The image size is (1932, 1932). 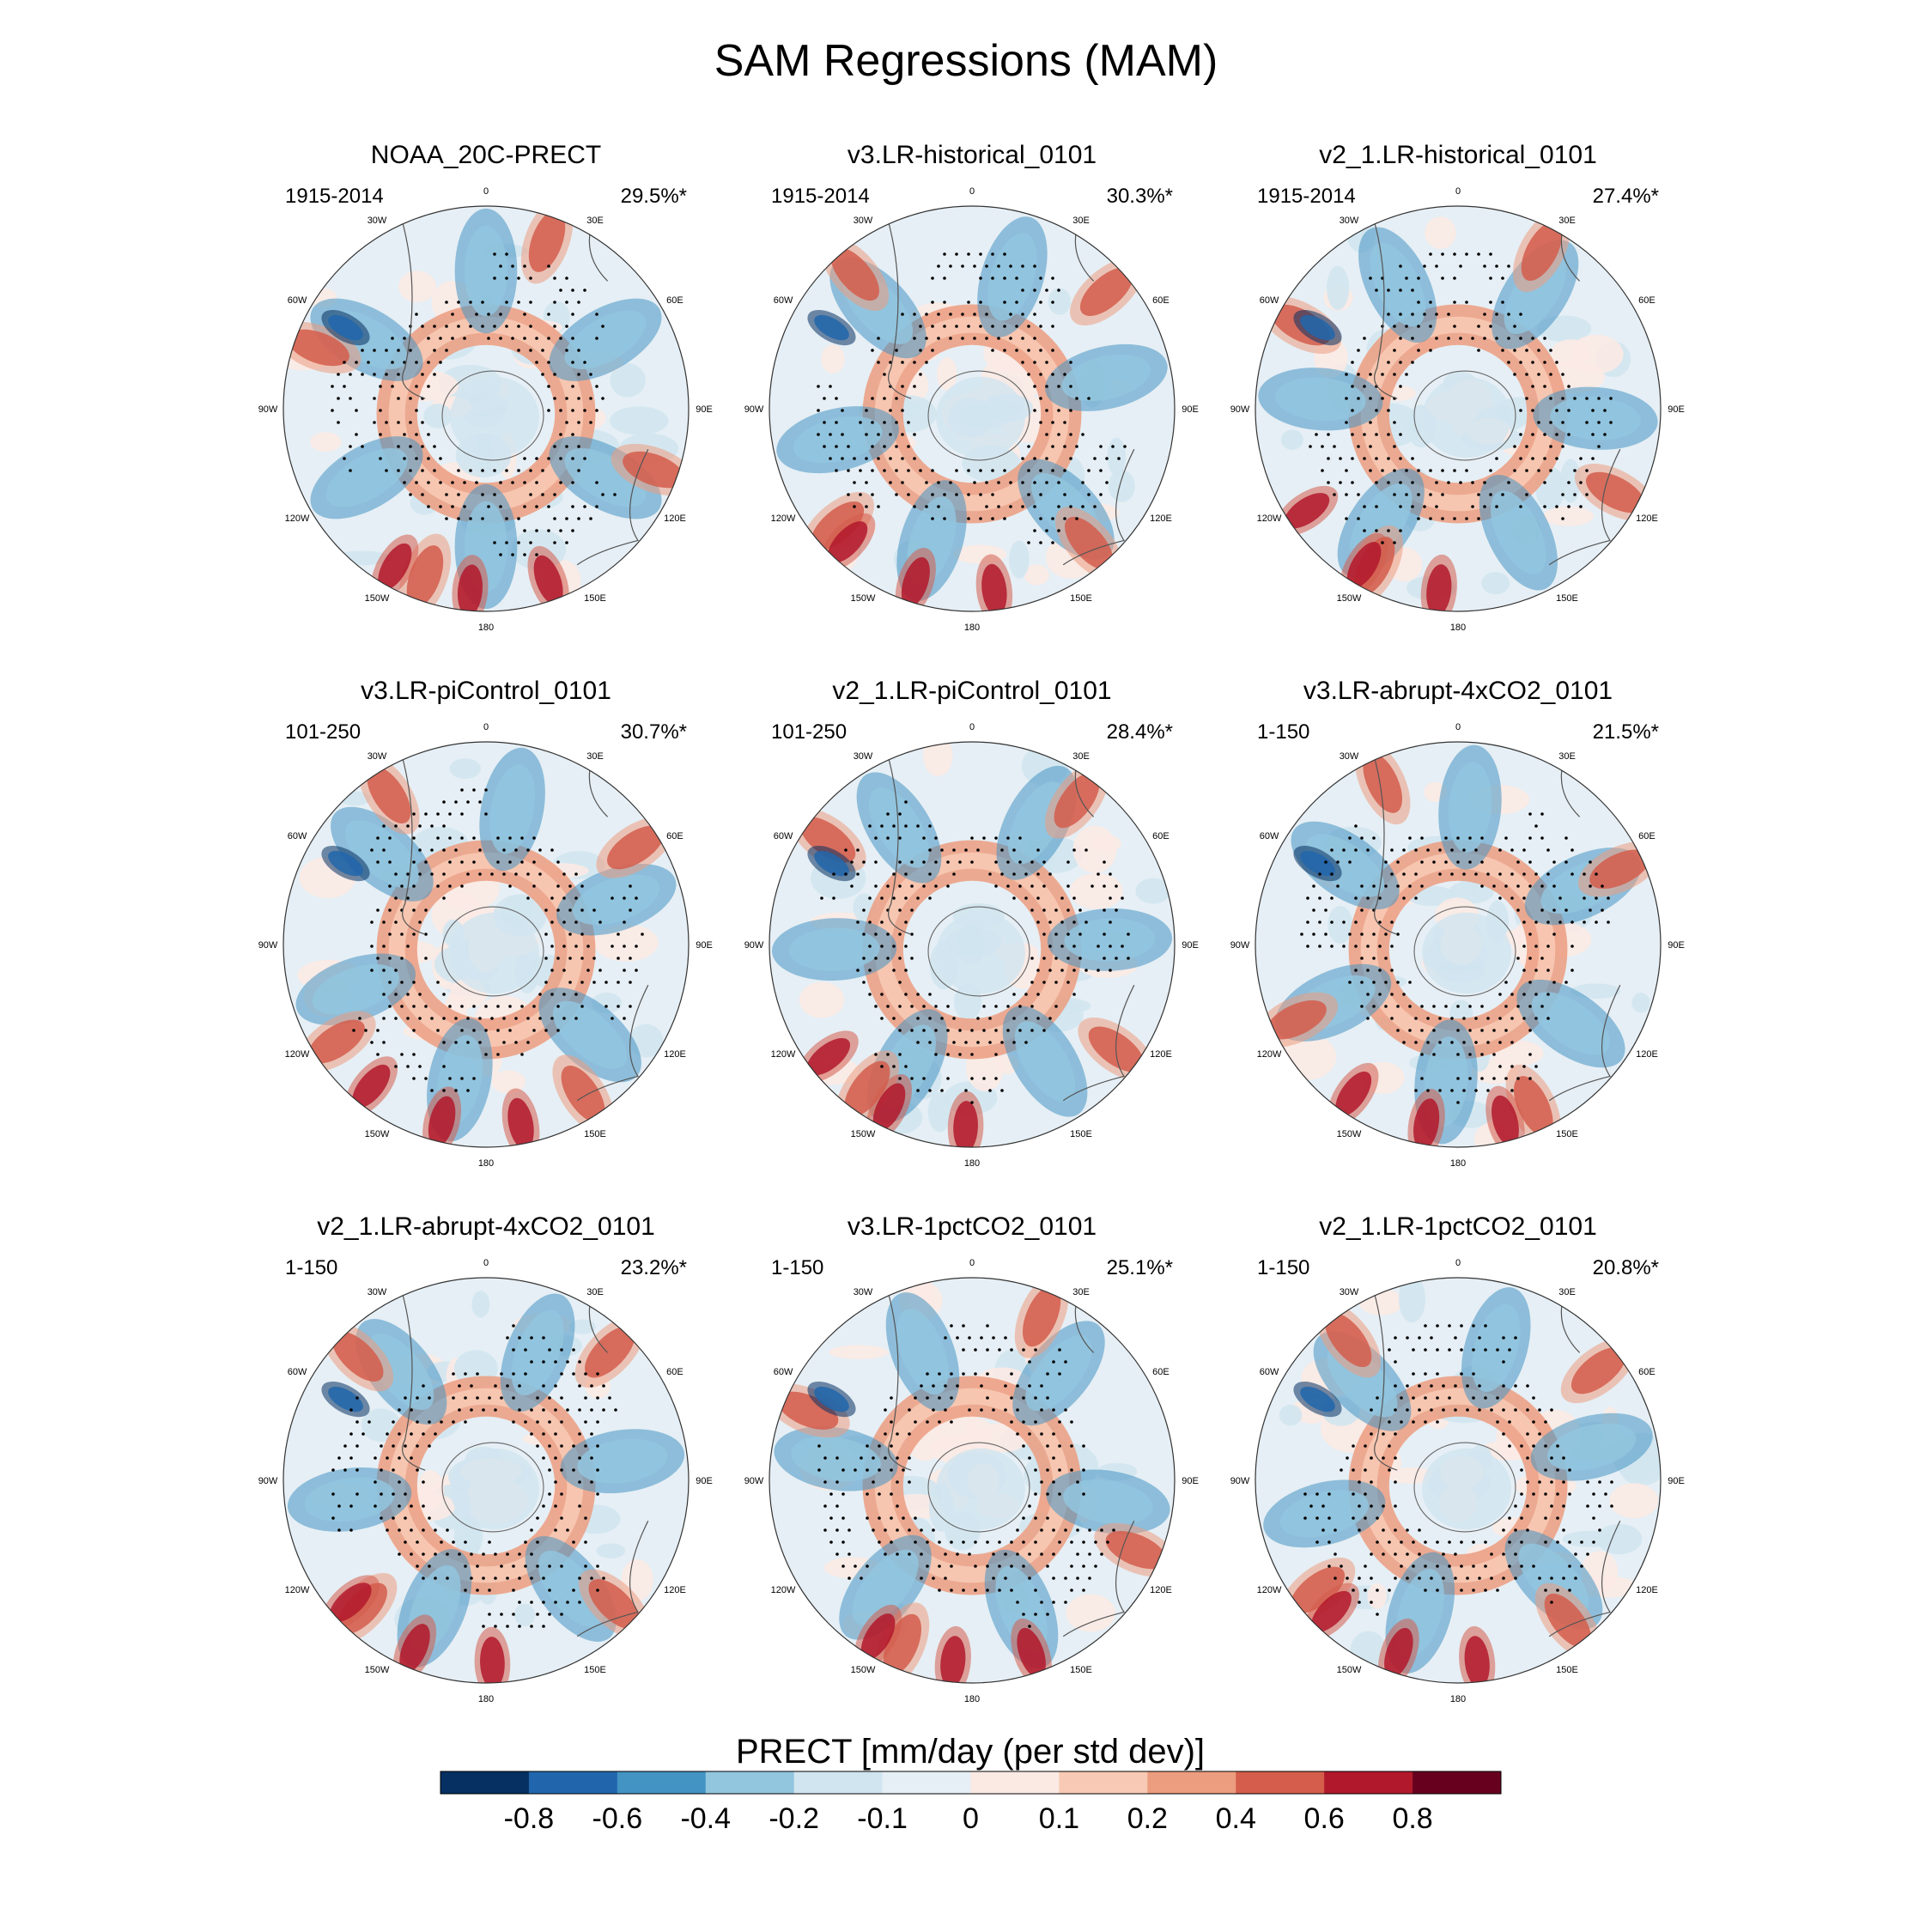 What do you see at coordinates (797, 1268) in the screenshot?
I see `panel-period: 1-150` at bounding box center [797, 1268].